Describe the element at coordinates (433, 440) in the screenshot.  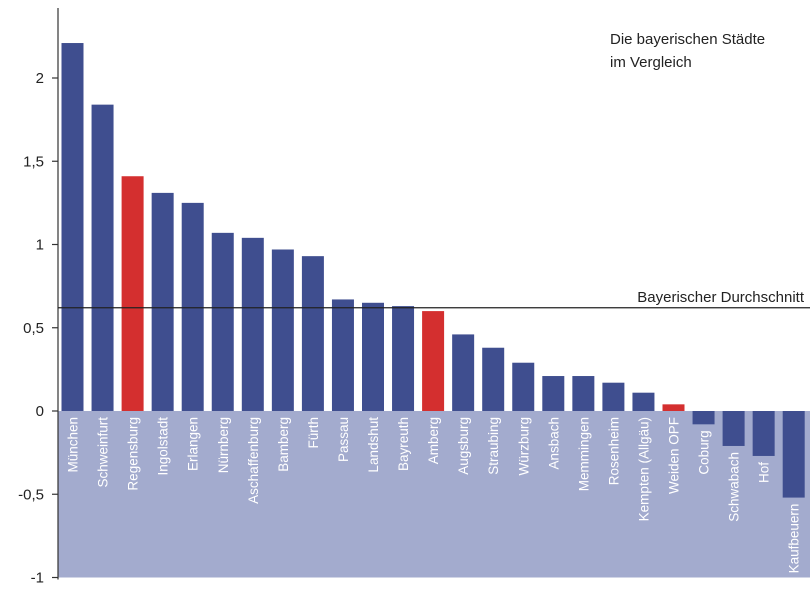
I see `x-tick-label: Amberg` at that location.